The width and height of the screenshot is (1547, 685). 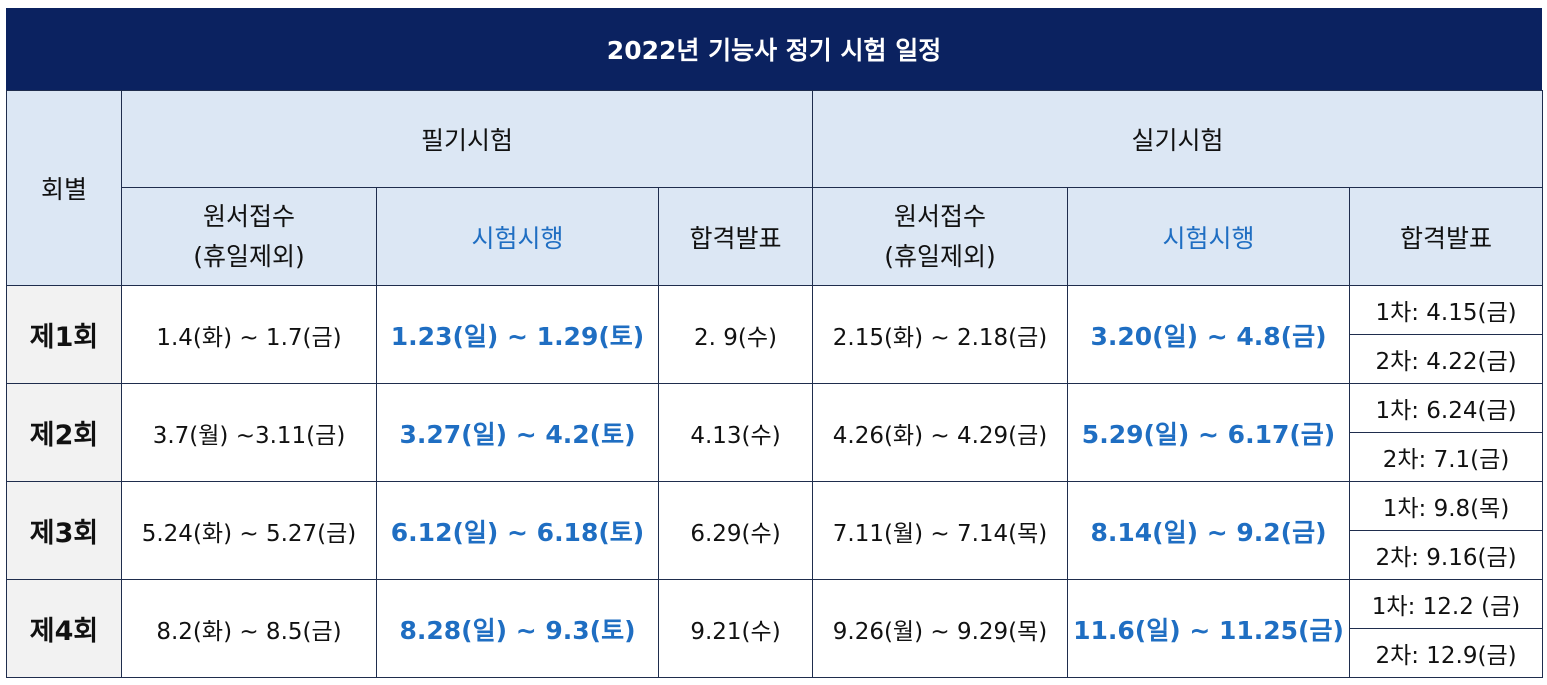 What do you see at coordinates (517, 628) in the screenshot?
I see `written-exam-cell: 8.28(일) ~ 9.3(토)` at bounding box center [517, 628].